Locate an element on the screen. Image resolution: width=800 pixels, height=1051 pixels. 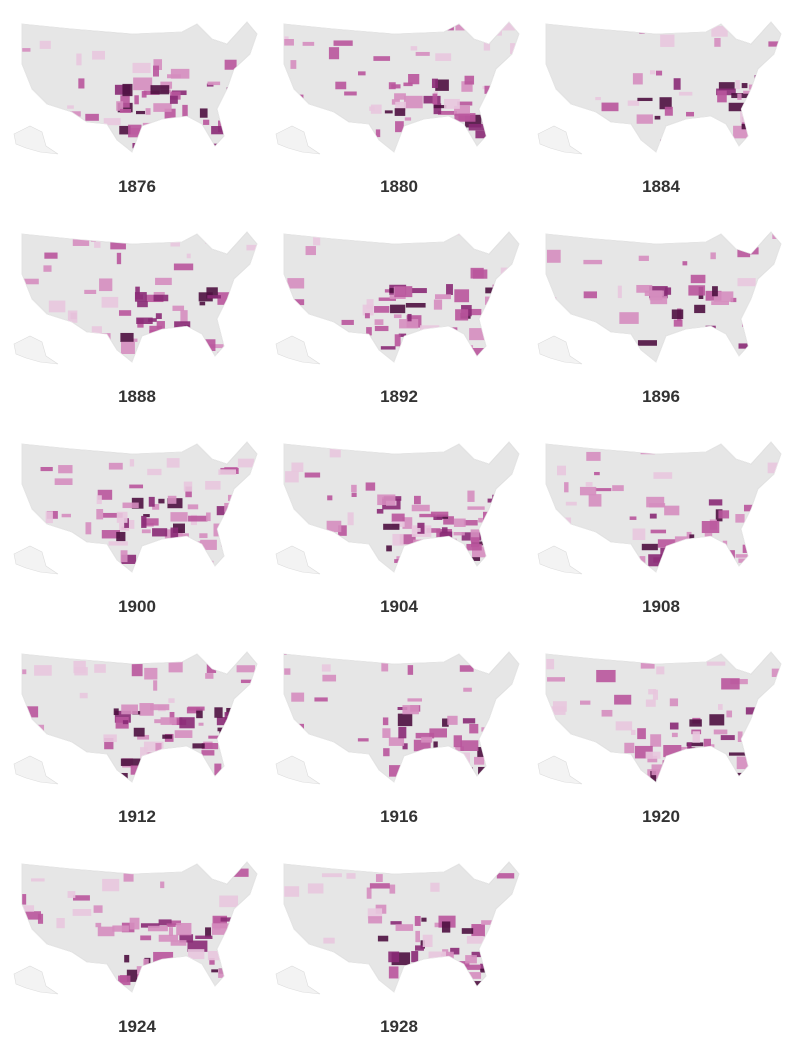
map-panel: 1888 is located at coordinates (135, 318).